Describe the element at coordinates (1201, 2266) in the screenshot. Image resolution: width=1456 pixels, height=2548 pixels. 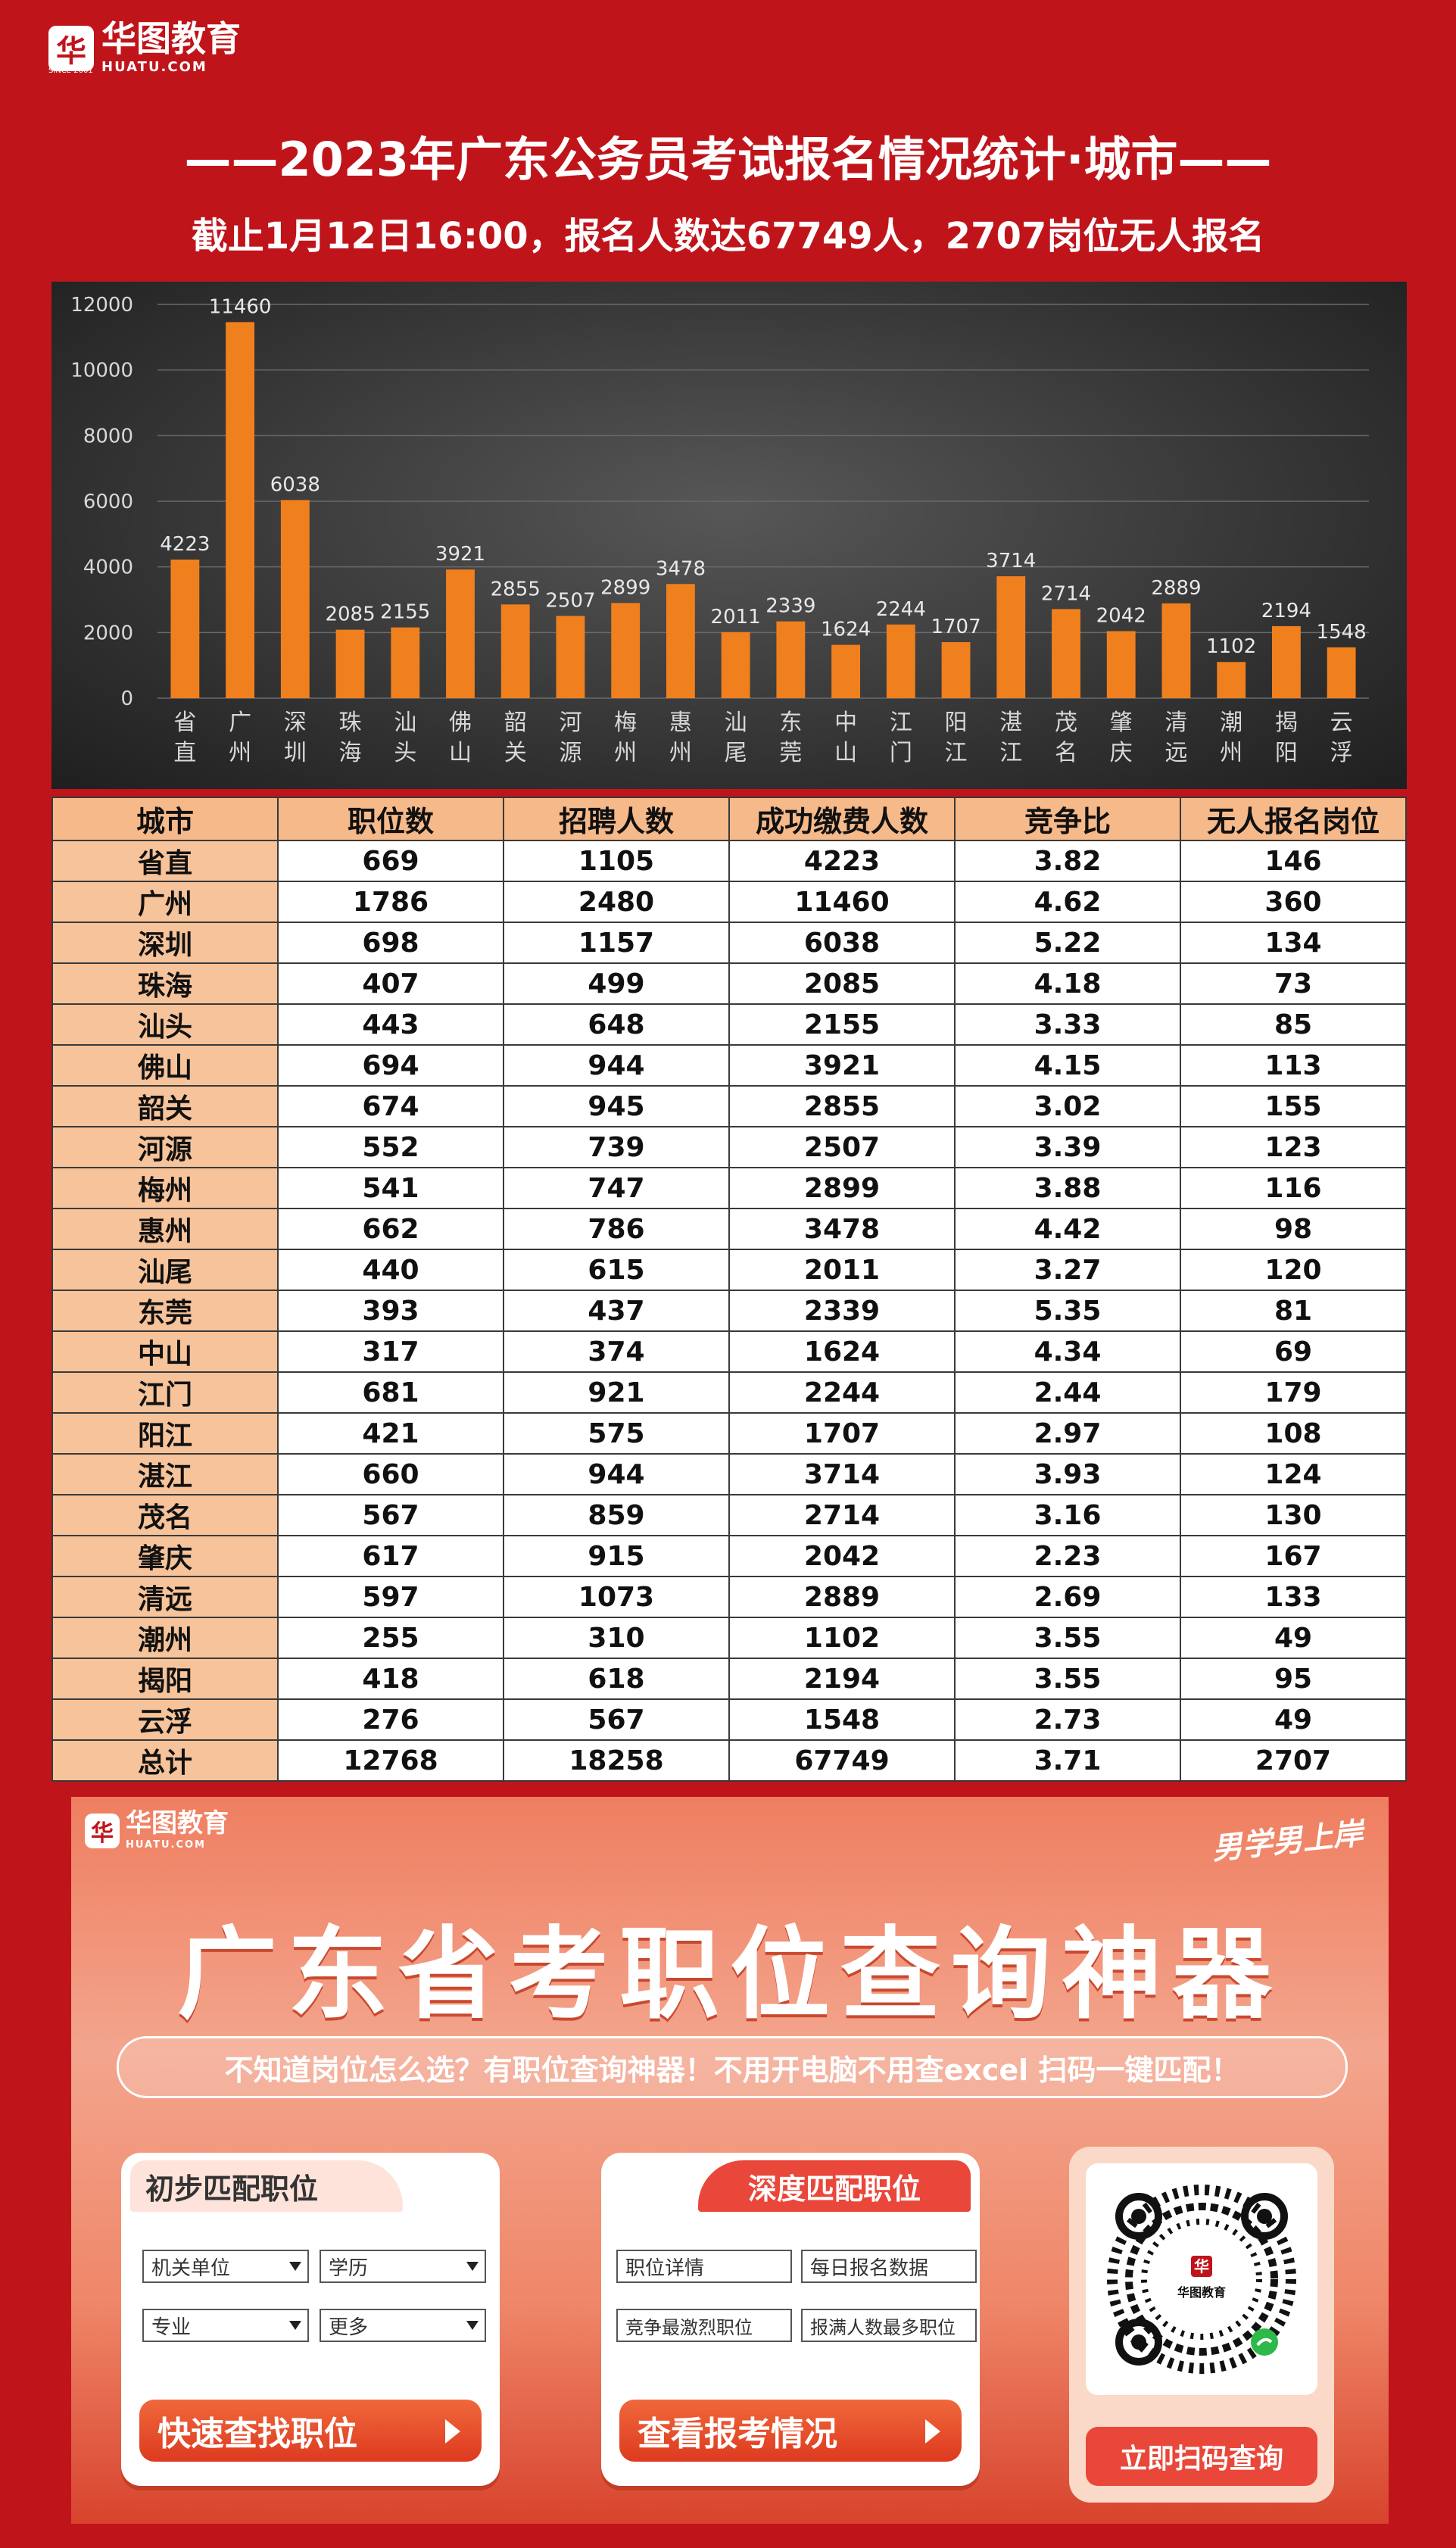
I see `svg-text: 华` at that location.